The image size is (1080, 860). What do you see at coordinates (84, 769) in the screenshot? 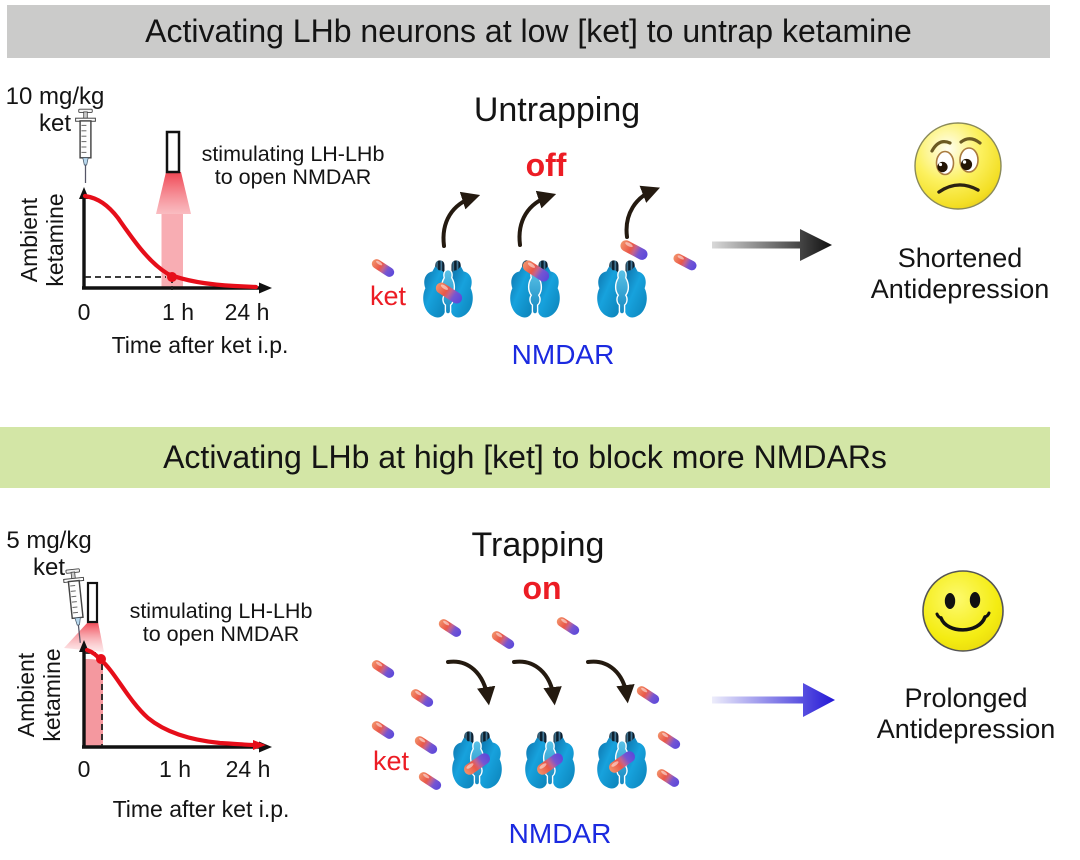
I see `bottom-x-tick-0: 0` at bounding box center [84, 769].